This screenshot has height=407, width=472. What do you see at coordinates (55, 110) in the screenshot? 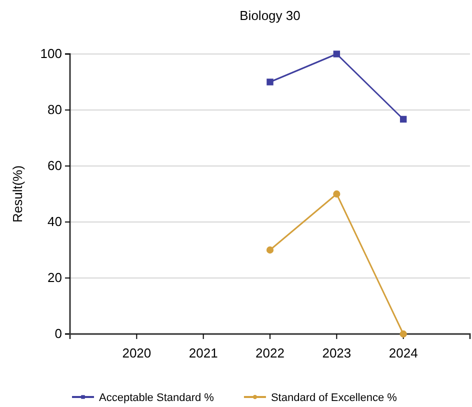
I see `y-tick-label: 80` at bounding box center [55, 110].